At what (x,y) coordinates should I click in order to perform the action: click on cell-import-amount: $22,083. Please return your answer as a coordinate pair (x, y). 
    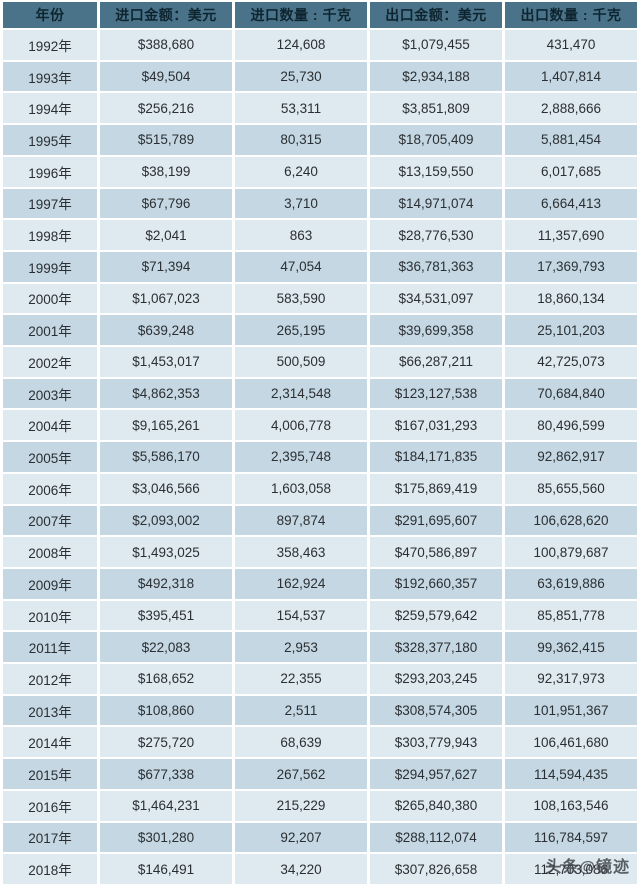
    Looking at the image, I should click on (166, 647).